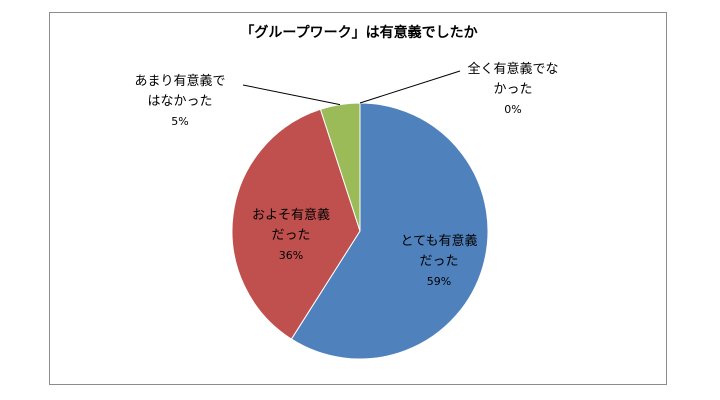 This screenshot has height=400, width=720. Describe the element at coordinates (291, 215) in the screenshot. I see `slice-label-1-line1: およそ有意義` at that location.